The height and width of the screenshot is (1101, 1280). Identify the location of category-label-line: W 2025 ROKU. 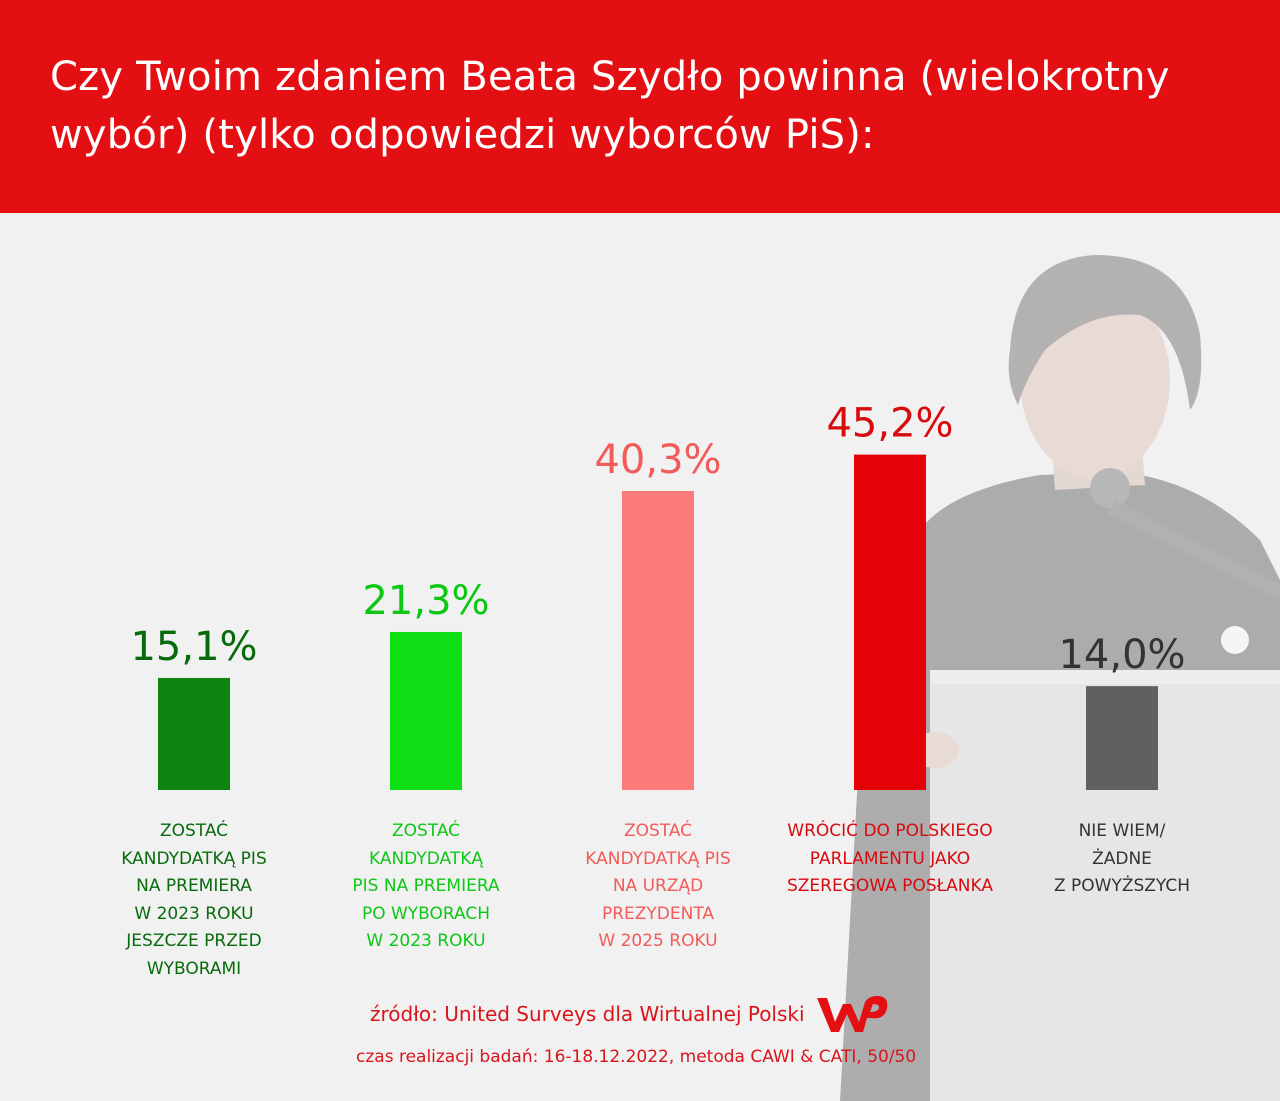
(658, 941).